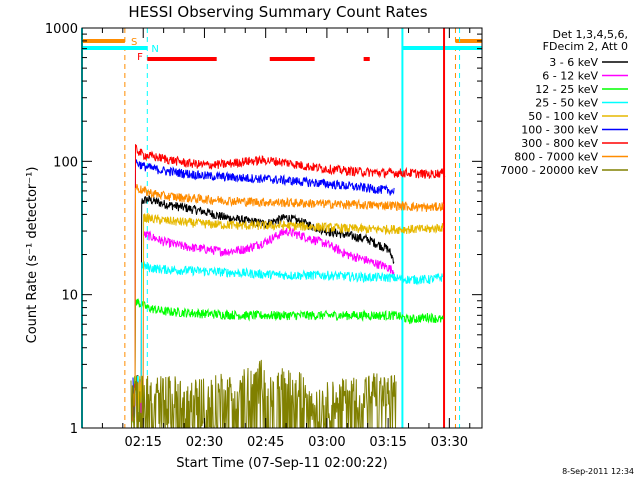 The image size is (640, 484). Describe the element at coordinates (265, 442) in the screenshot. I see `x-tick-label: 02:45` at that location.